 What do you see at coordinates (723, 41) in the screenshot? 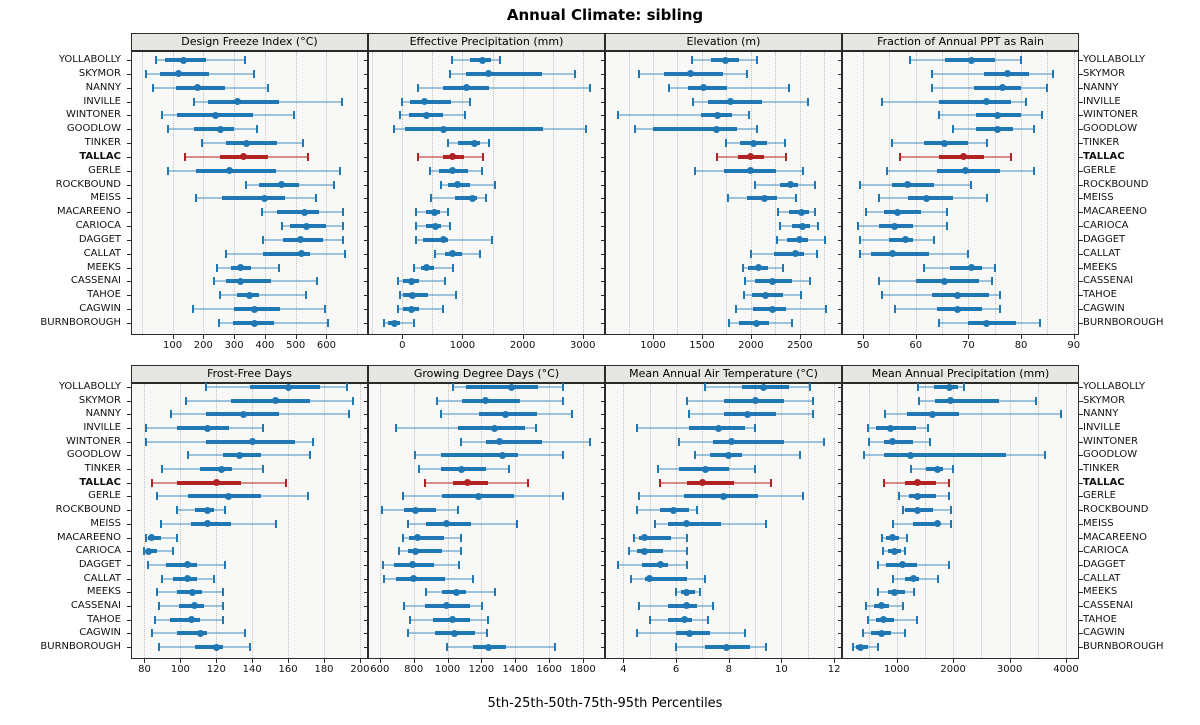
I see `panel-strip-title: Elevation (m)` at bounding box center [723, 41].